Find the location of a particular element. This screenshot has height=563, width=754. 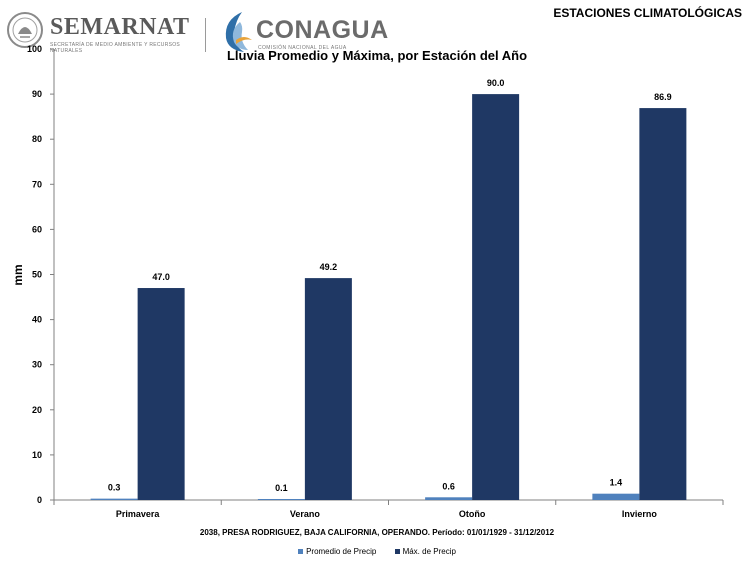

y-tick-label: 10 is located at coordinates (37, 455).